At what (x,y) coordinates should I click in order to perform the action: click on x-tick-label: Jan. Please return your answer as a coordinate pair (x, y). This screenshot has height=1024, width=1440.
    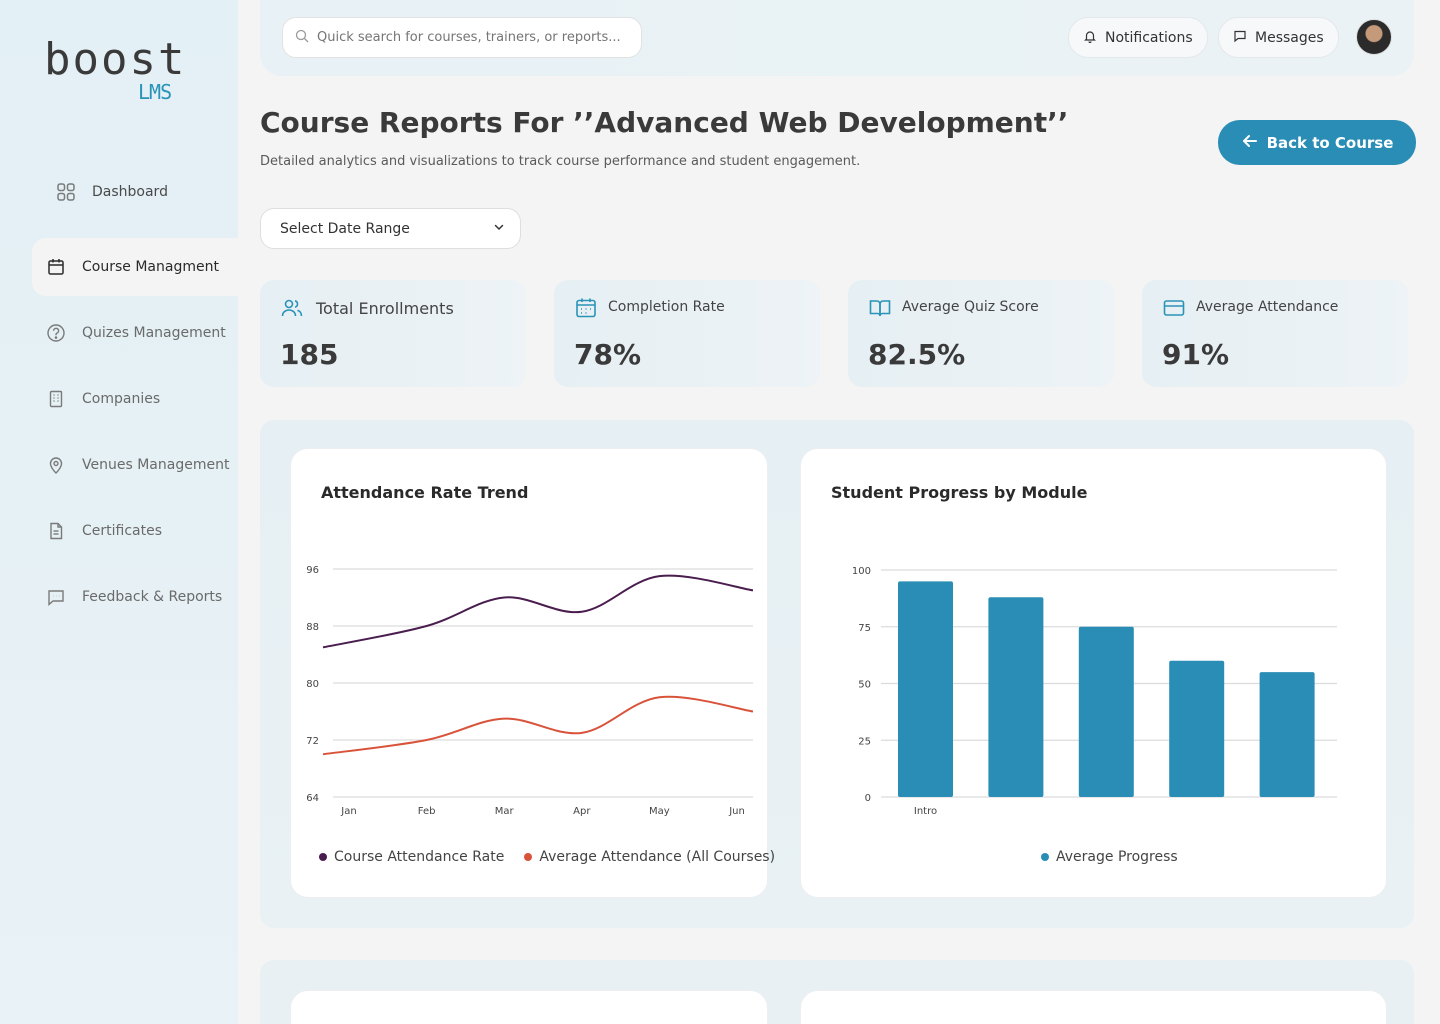
    Looking at the image, I should click on (348, 811).